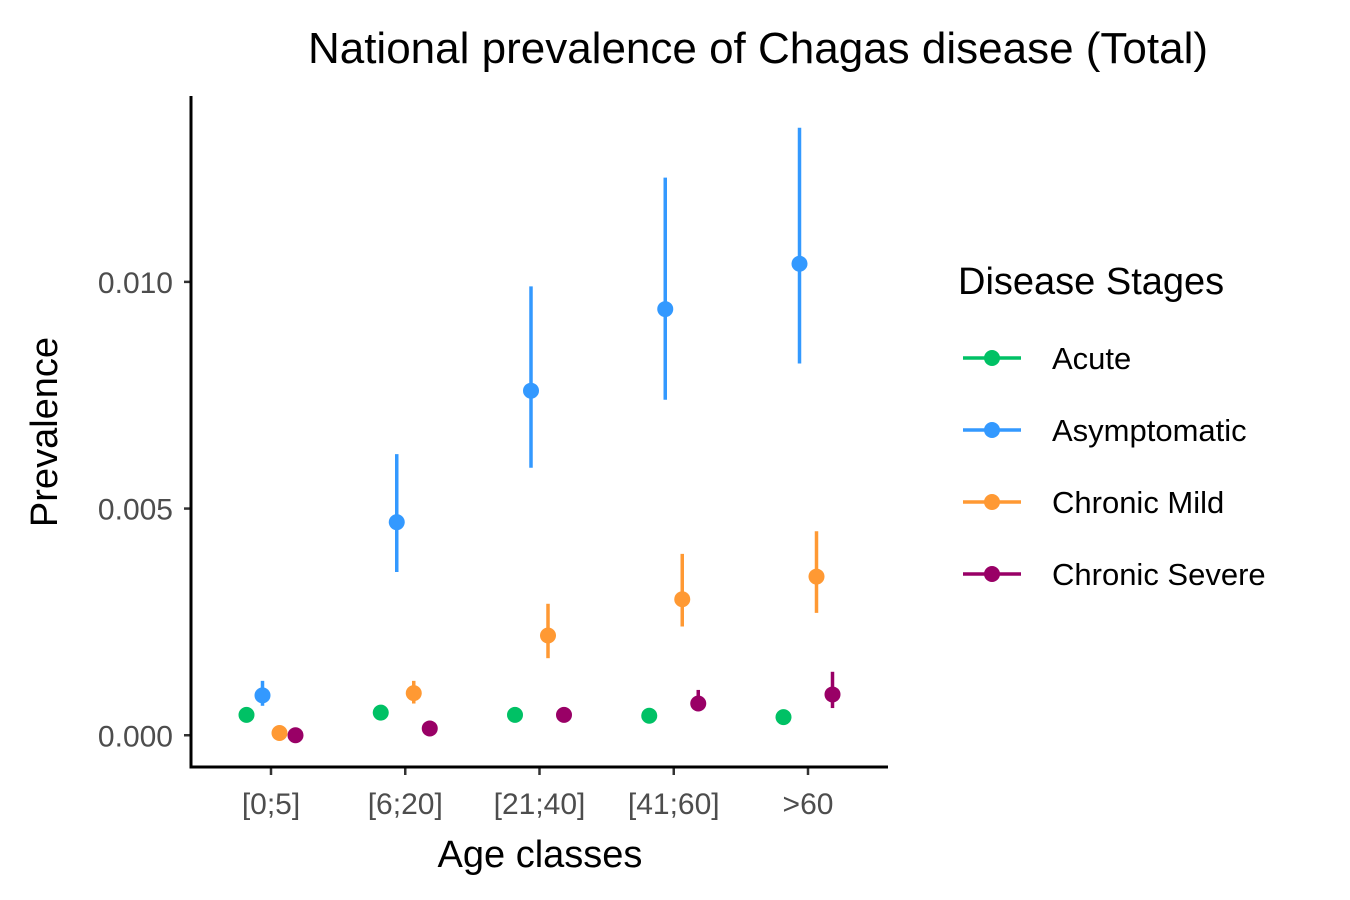 This screenshot has width=1350, height=900. Describe the element at coordinates (540, 855) in the screenshot. I see `x-axis-title: Age classes` at that location.